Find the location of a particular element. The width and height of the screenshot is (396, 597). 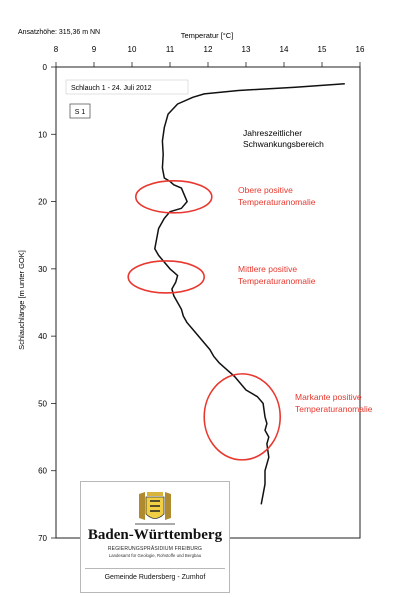

marked-anomaly-label-line2: Temperaturanomalie is located at coordinates (334, 409).